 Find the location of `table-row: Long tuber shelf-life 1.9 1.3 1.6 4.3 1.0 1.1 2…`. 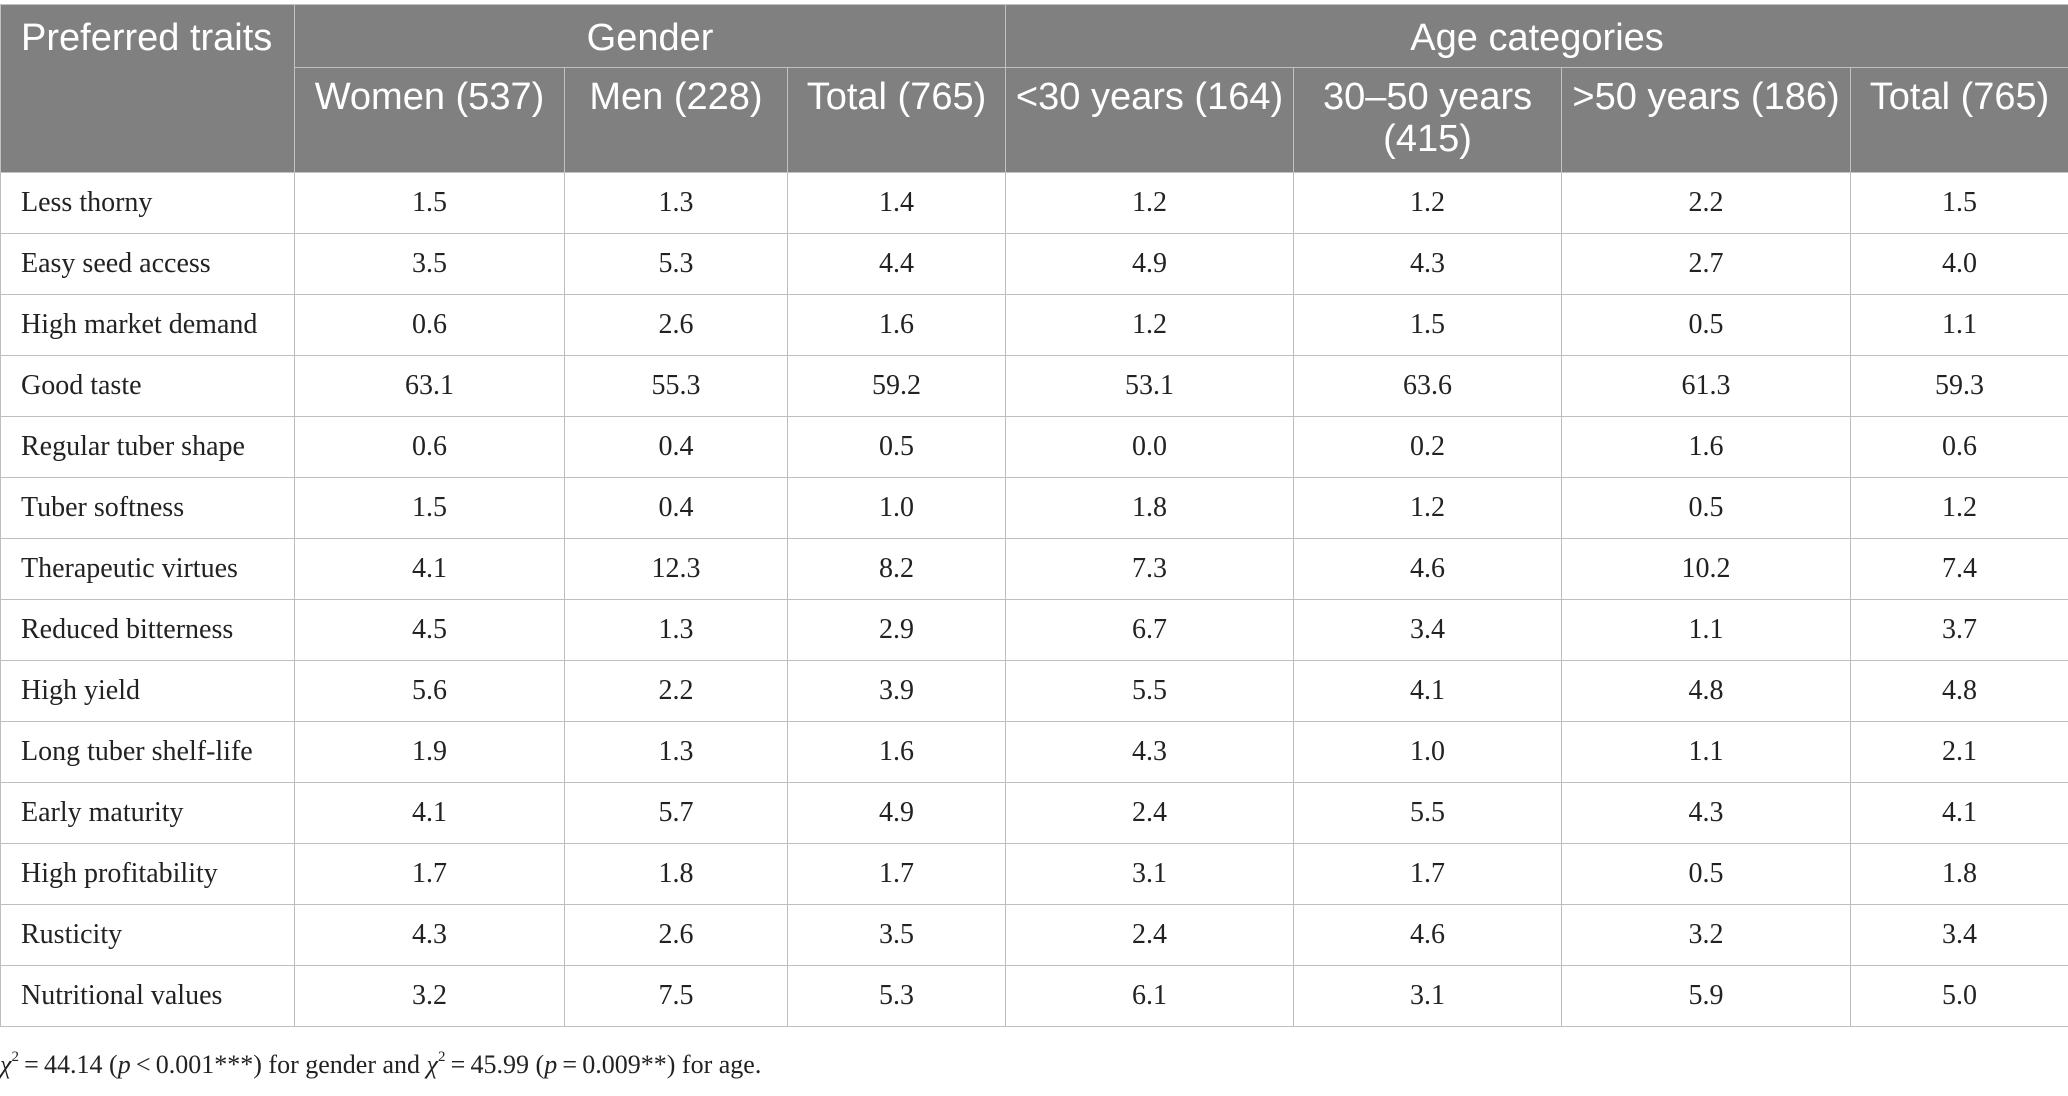

table-row: Long tuber shelf-life 1.9 1.3 1.6 4.3 1.0 1.1 2… is located at coordinates (1034, 752).